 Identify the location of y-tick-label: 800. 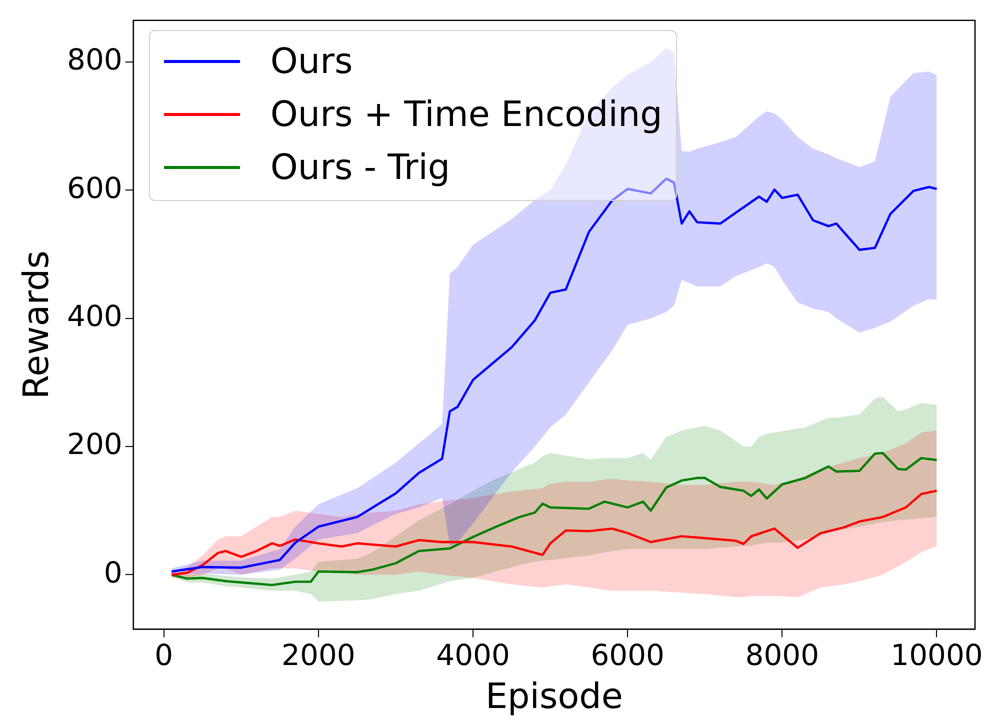
(94, 59).